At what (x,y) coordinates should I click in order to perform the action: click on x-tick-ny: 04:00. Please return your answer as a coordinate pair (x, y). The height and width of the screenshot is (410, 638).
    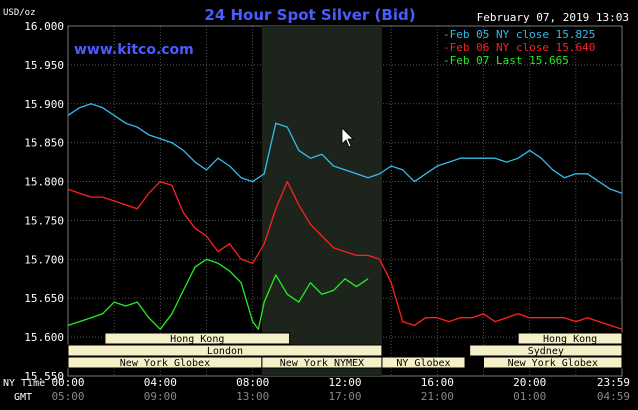
    Looking at the image, I should click on (160, 382).